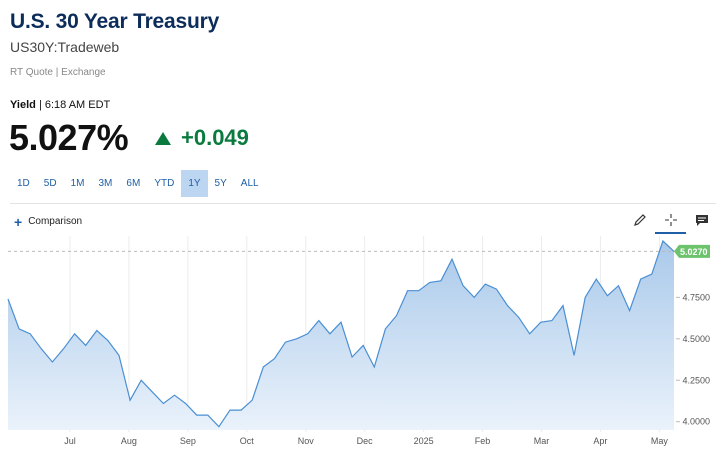  What do you see at coordinates (163, 138) in the screenshot?
I see `up-arrow-icon` at bounding box center [163, 138].